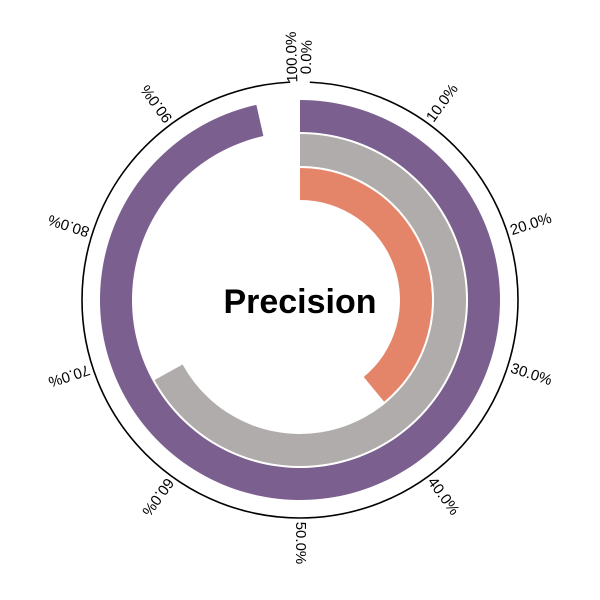  I want to click on tick-label-5: 50.0%, so click(300, 543).